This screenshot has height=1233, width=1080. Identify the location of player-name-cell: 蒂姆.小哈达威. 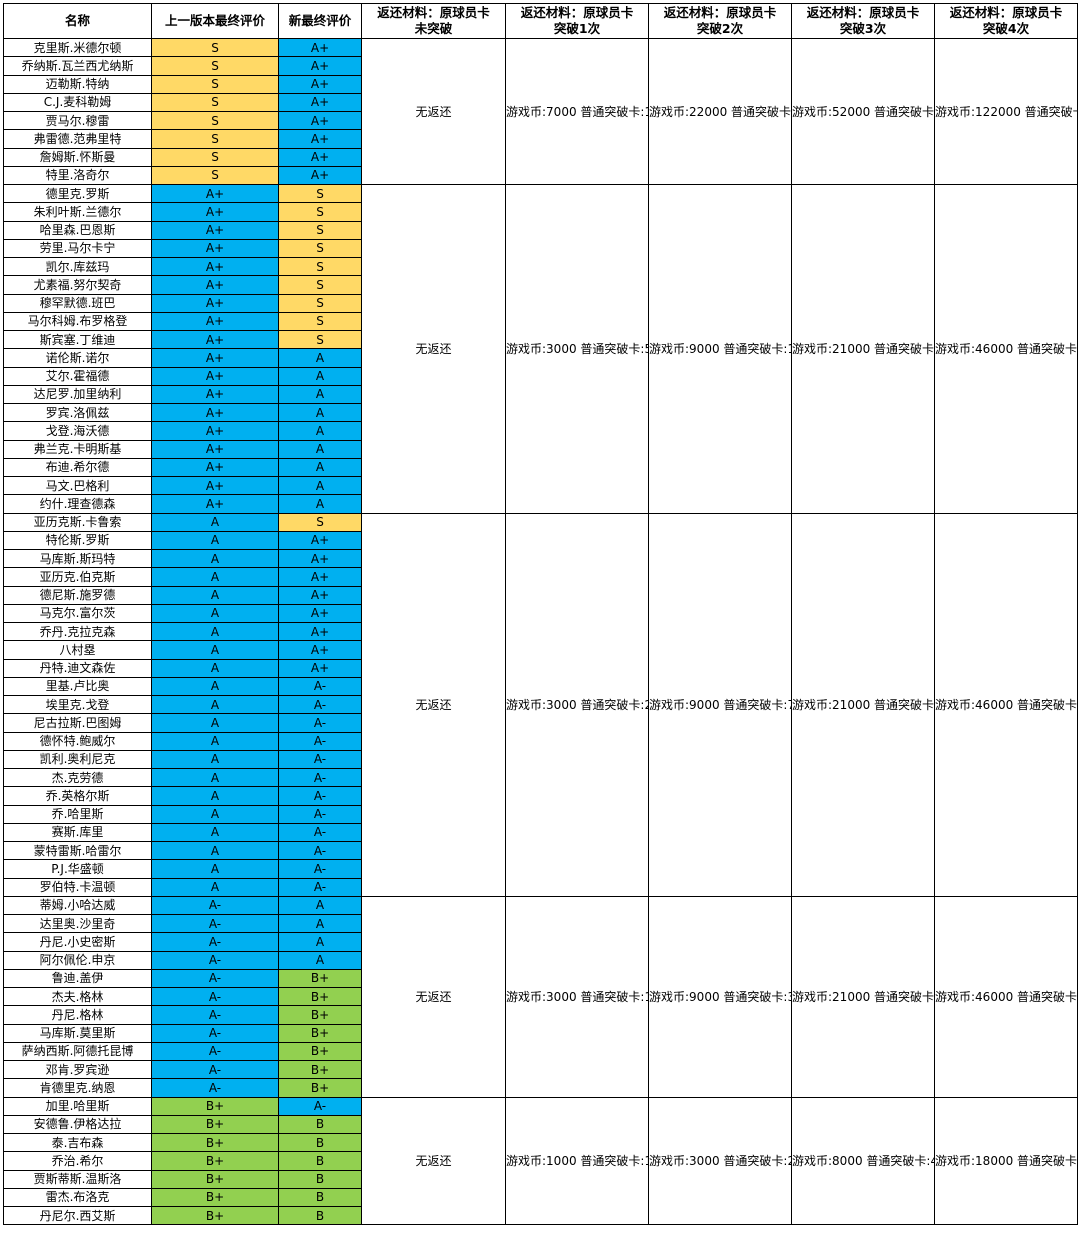
(77, 905).